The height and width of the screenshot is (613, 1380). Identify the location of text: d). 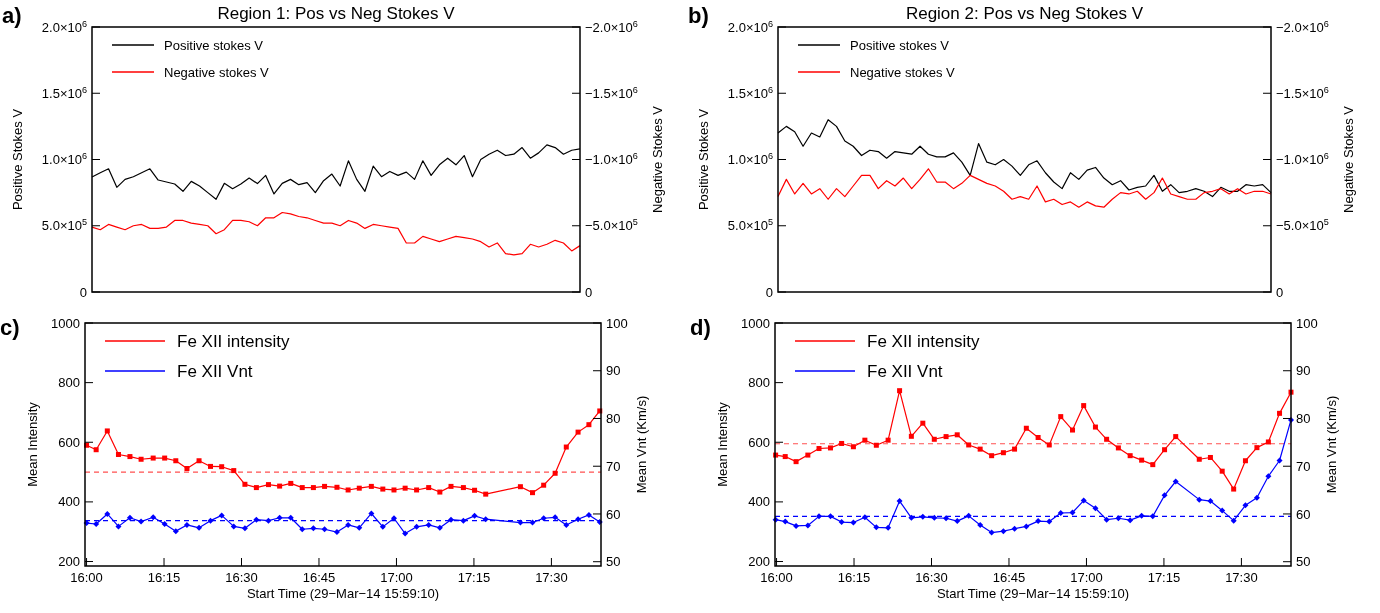
(700, 327).